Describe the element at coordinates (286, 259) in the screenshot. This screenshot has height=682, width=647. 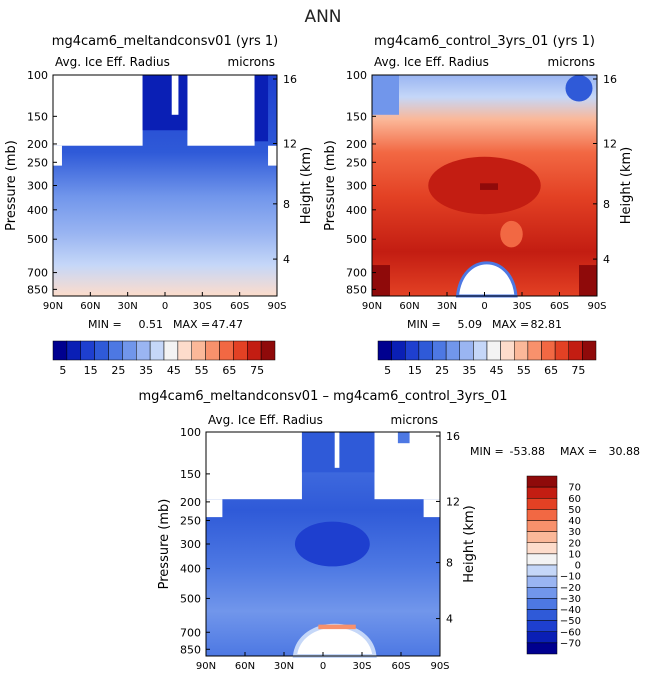
I see `y-right-tick-label: 4` at that location.